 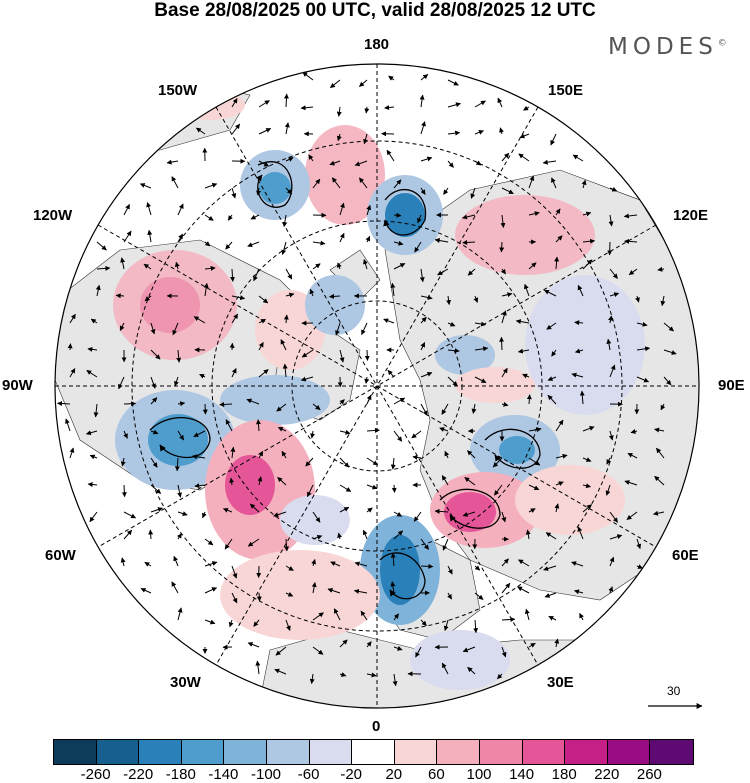 I want to click on lon-label-120e: 120E, so click(x=691, y=215).